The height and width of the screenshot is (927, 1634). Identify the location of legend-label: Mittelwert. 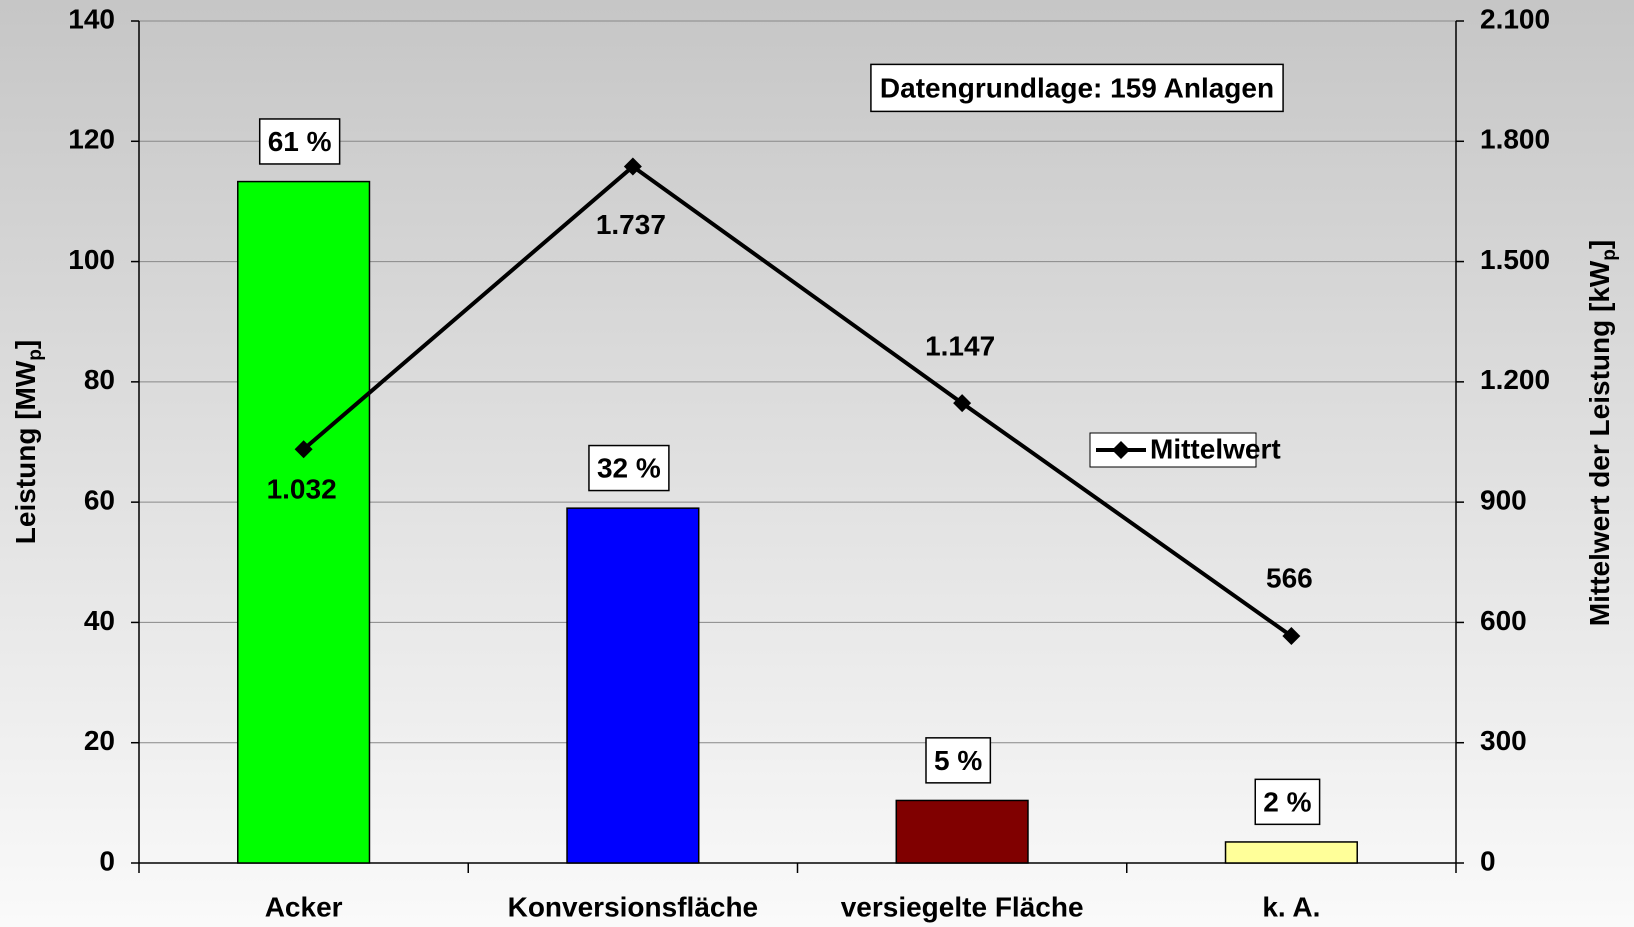
(1215, 448).